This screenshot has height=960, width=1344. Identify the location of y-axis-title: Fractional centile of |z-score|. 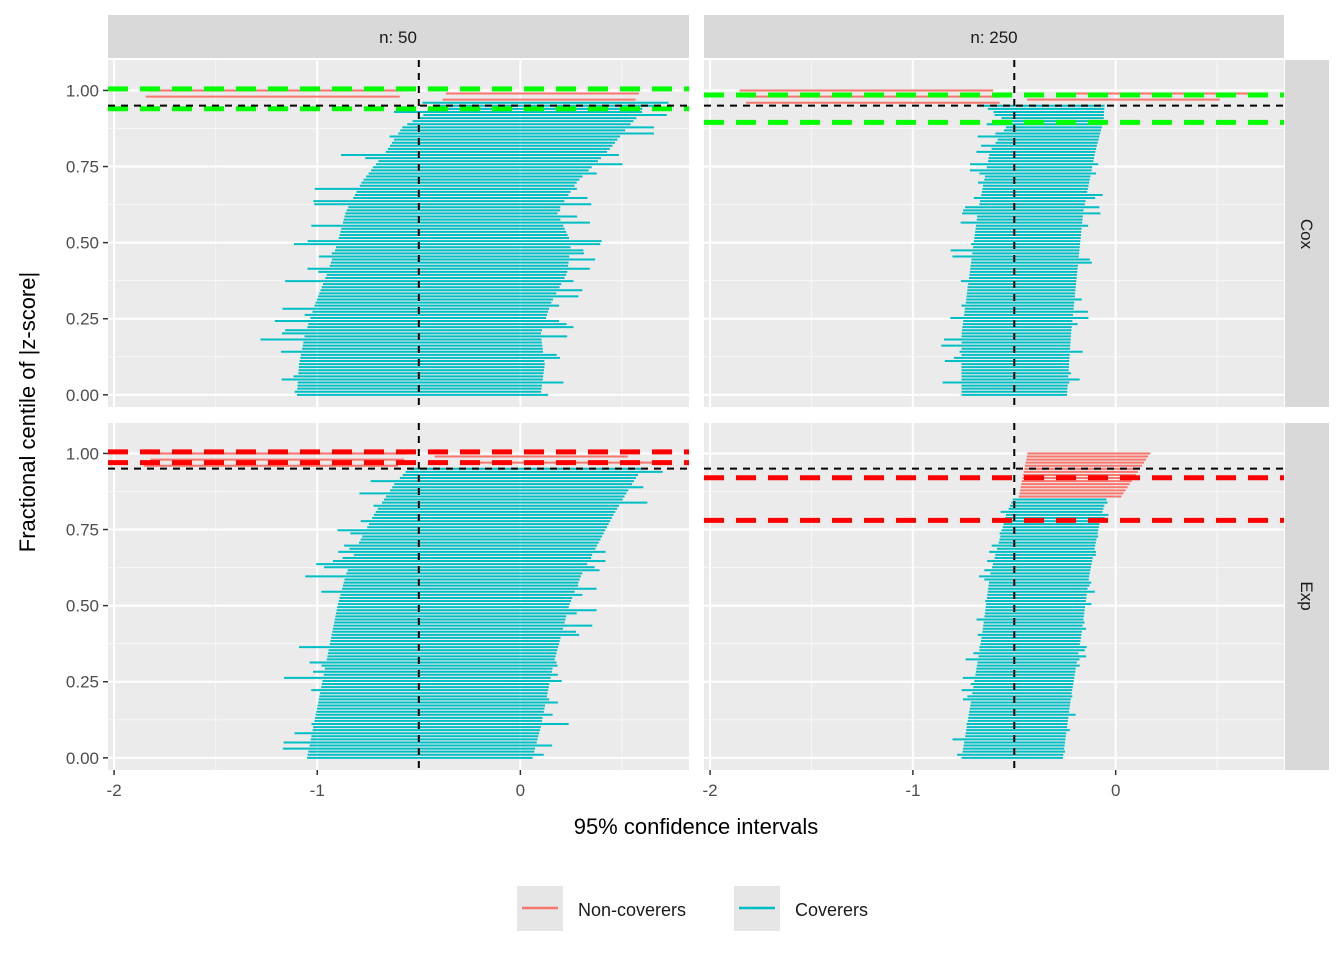
(27, 412).